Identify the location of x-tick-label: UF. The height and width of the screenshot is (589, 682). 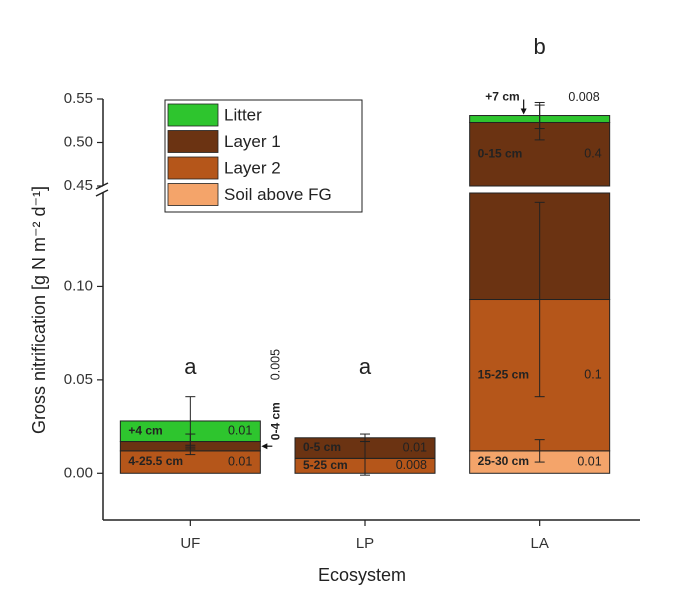
(190, 543).